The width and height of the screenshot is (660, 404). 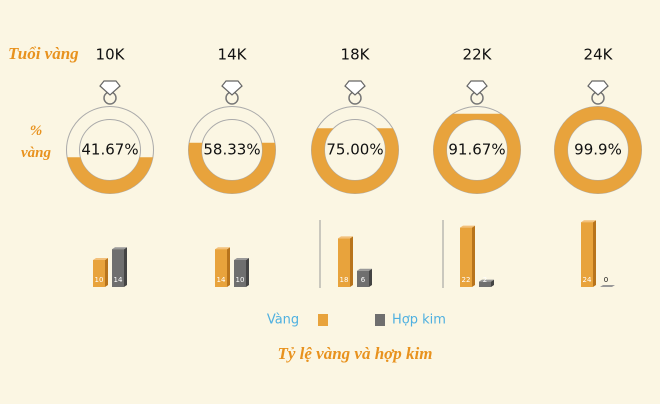 I want to click on ring-value-label: 41.67%, so click(x=109, y=150).